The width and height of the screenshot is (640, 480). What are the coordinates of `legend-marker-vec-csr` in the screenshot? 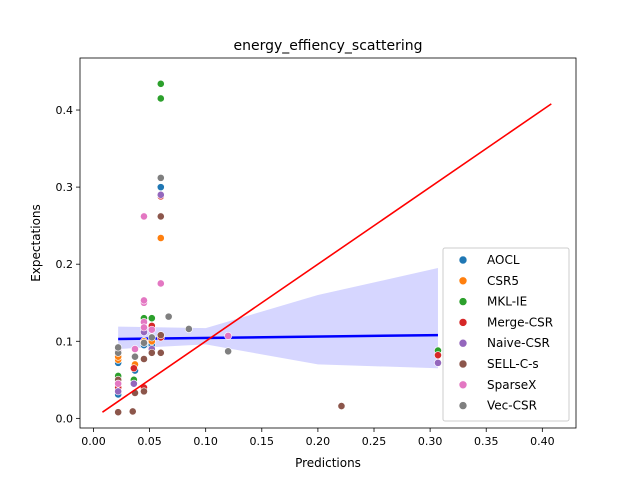 It's located at (463, 405).